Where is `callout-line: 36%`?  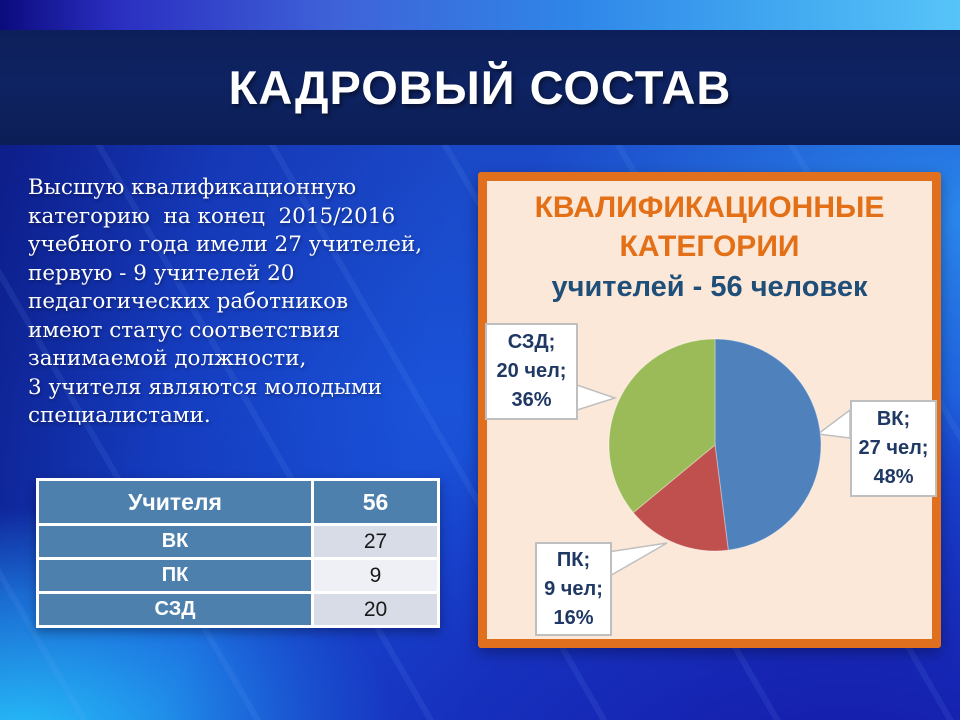 callout-line: 36% is located at coordinates (531, 400).